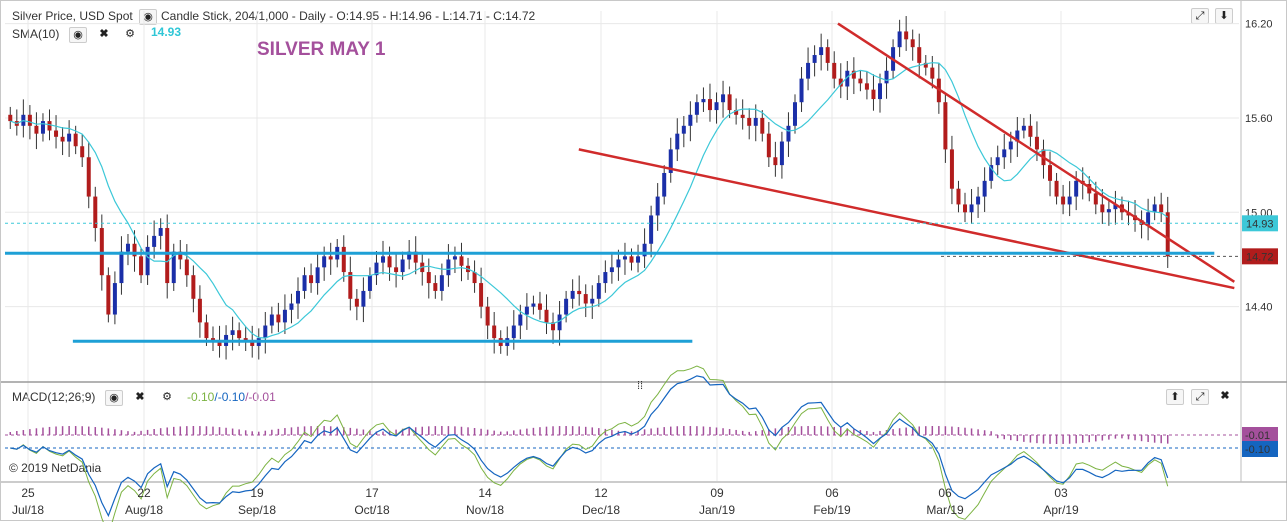  I want to click on date-tick-month: Sep/18, so click(257, 510).